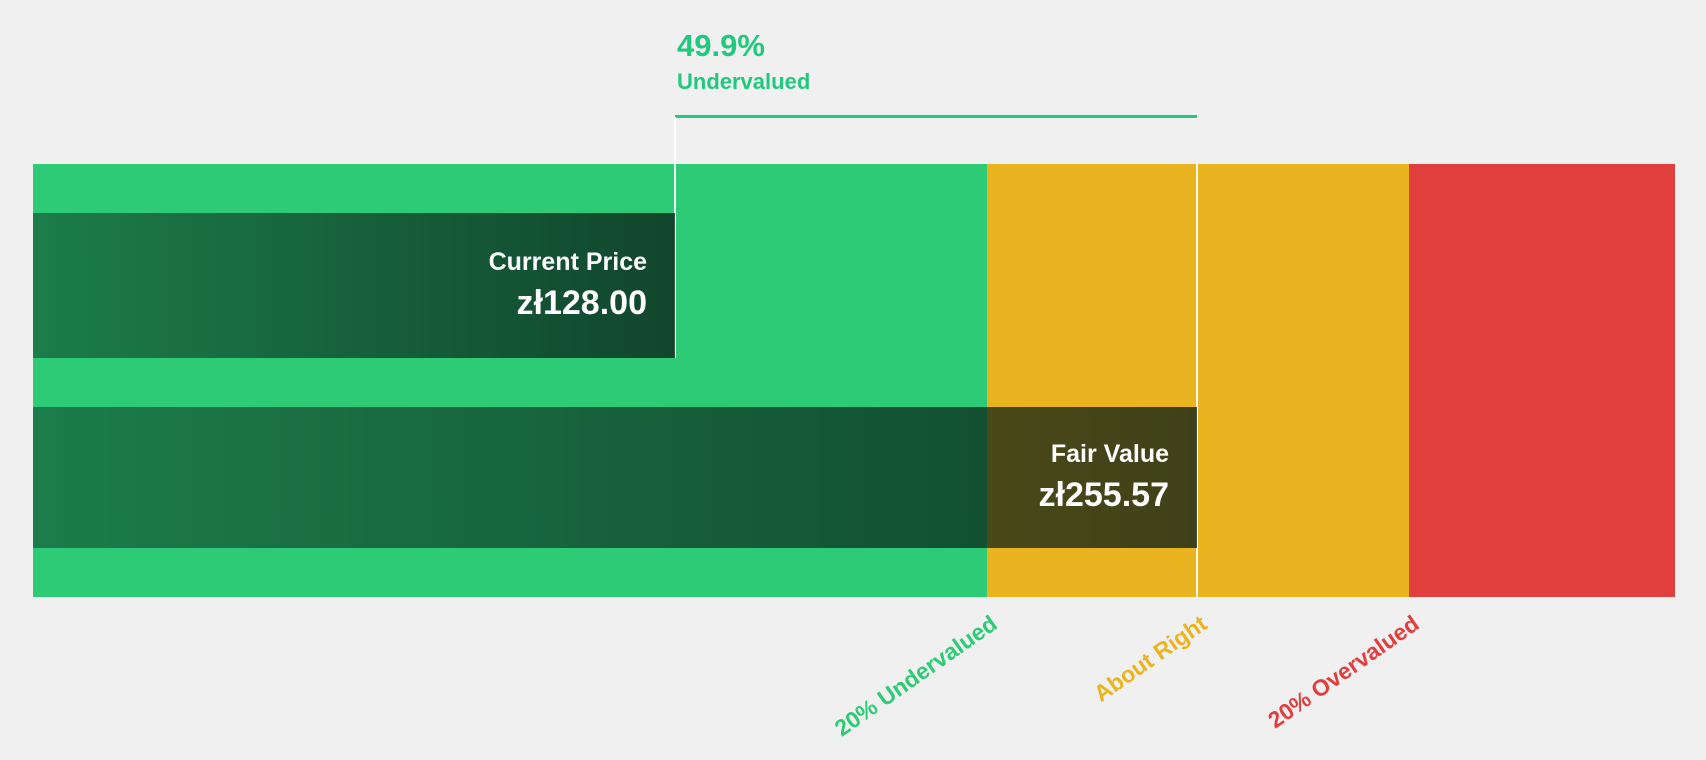 The image size is (1706, 760). What do you see at coordinates (1103, 495) in the screenshot?
I see `fair-value-value: zł255.57` at bounding box center [1103, 495].